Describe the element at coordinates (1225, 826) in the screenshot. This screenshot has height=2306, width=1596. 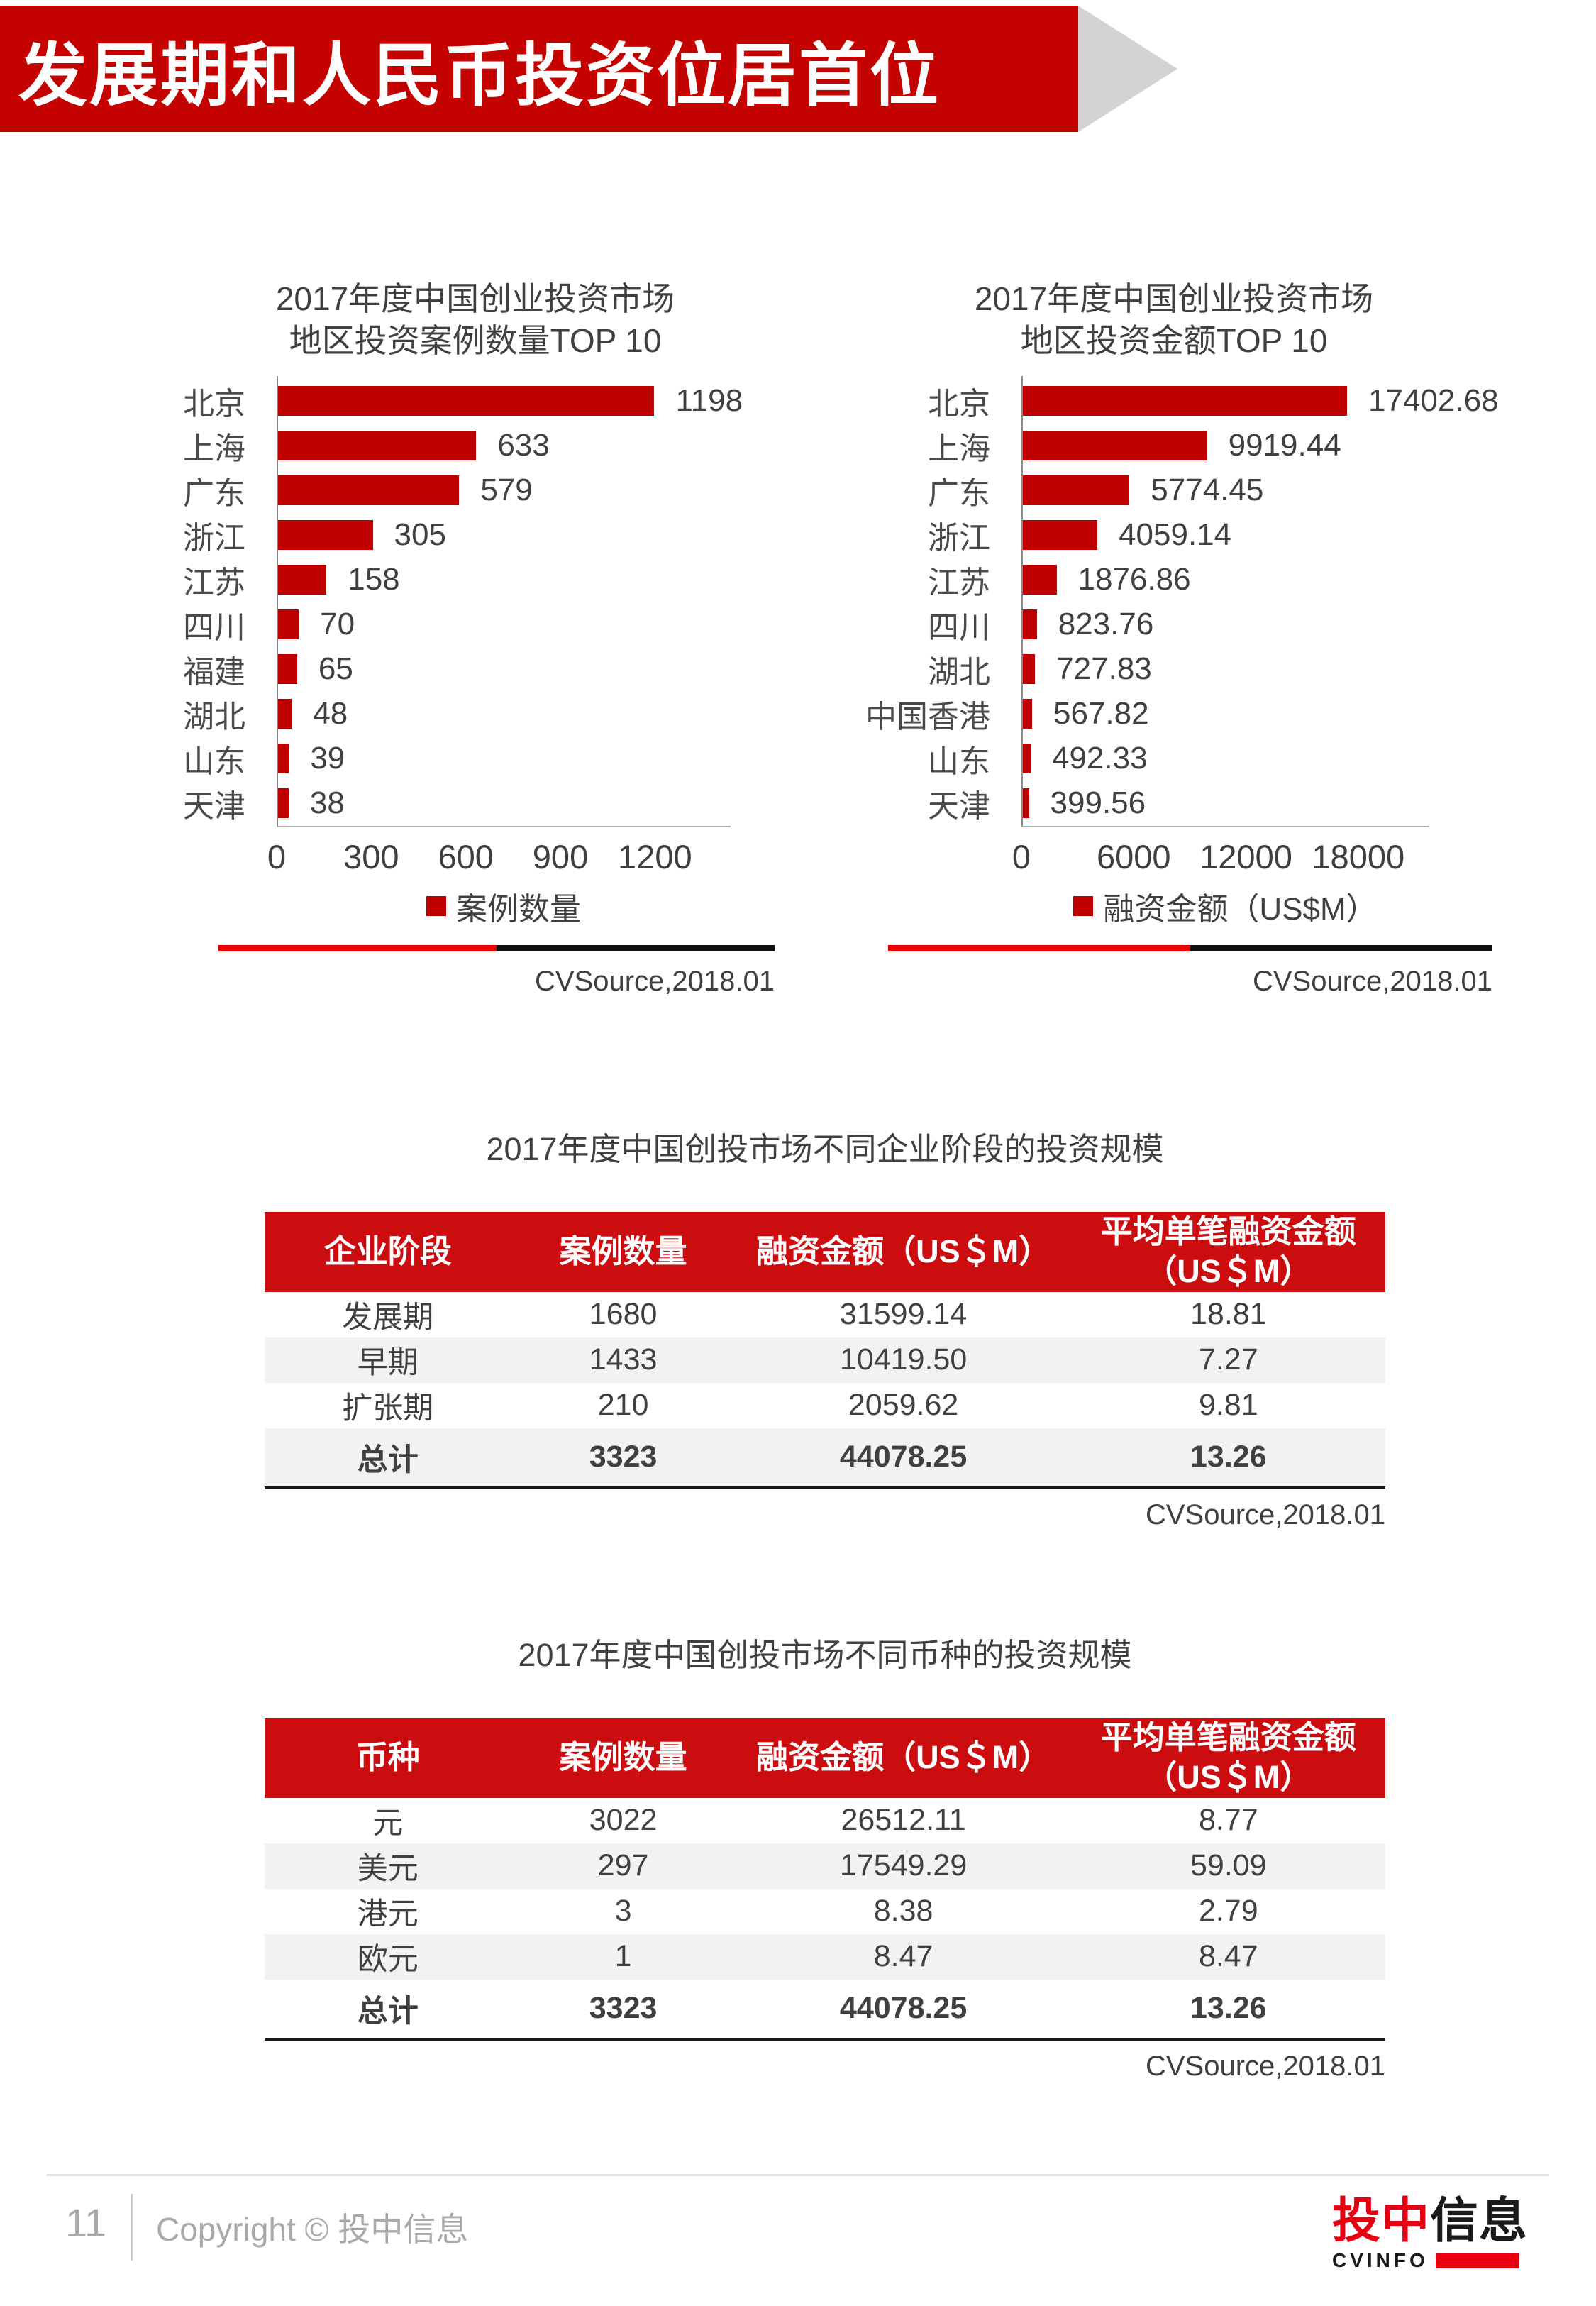
I see `x-axis-line` at that location.